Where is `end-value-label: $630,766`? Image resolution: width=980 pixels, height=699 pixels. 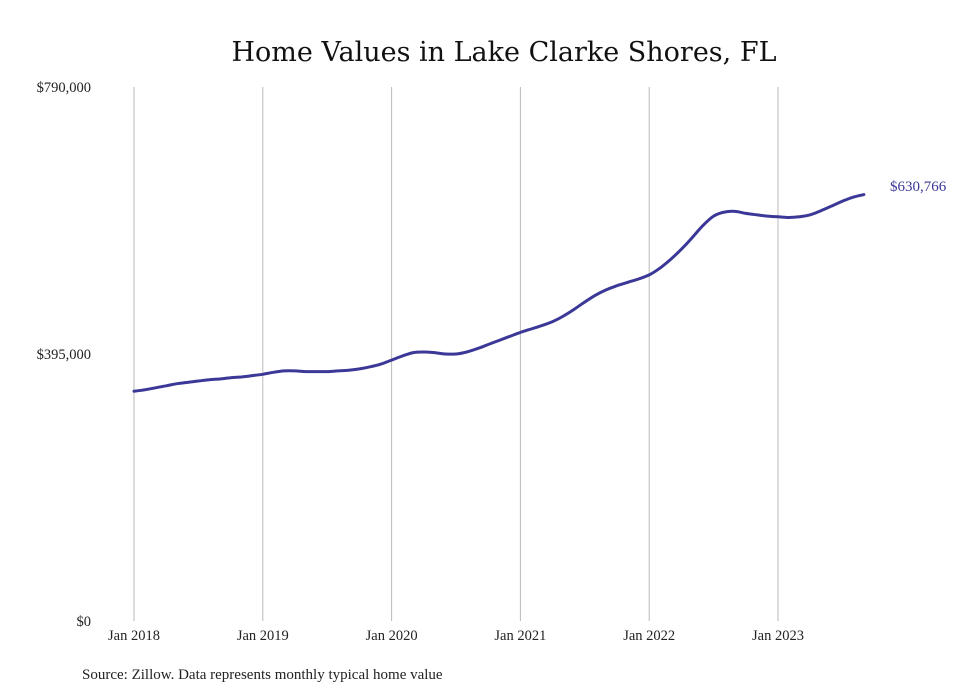 end-value-label: $630,766 is located at coordinates (918, 187).